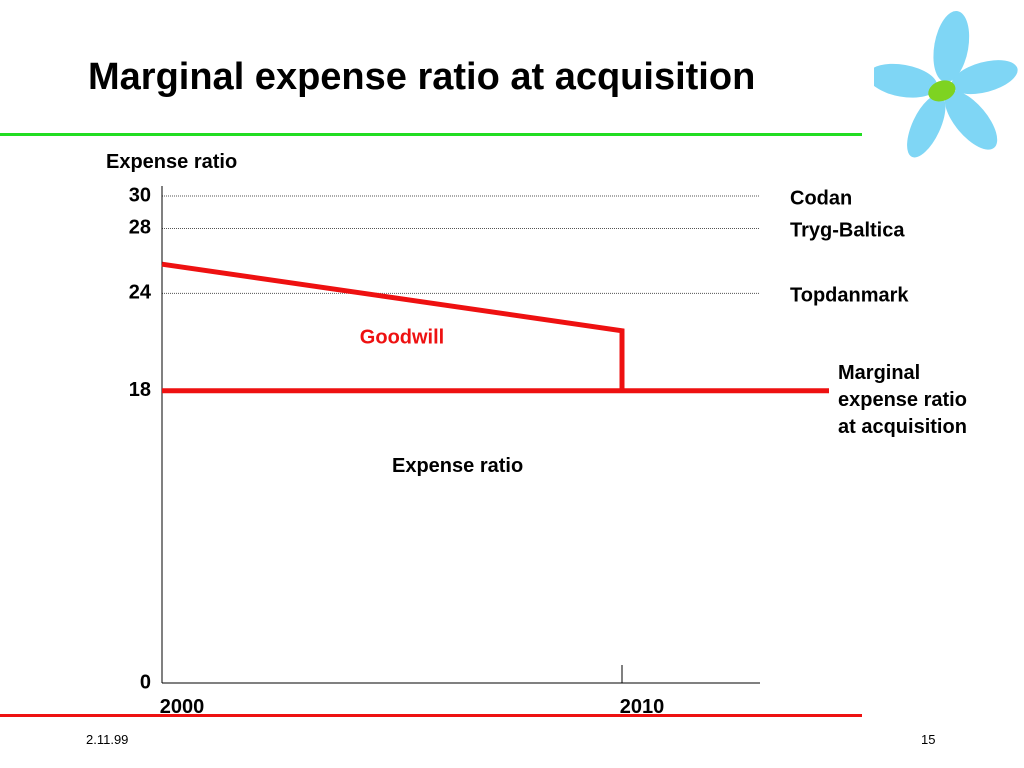 The image size is (1024, 768). I want to click on footer-date: 2.11.99, so click(107, 739).